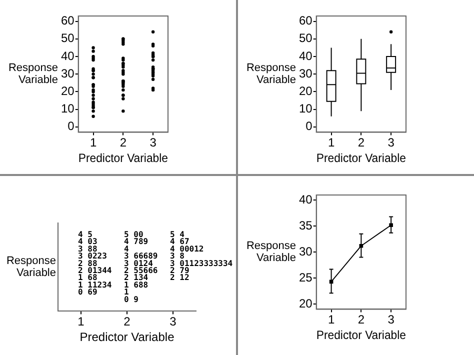 This screenshot has width=474, height=355. Describe the element at coordinates (31, 267) in the screenshot. I see `text: Response Variable` at that location.